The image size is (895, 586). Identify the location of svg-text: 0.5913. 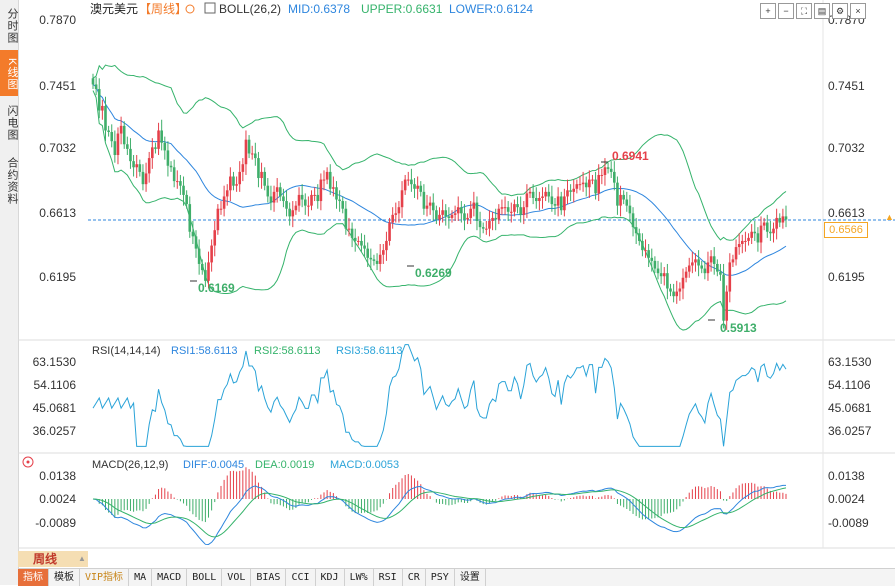
(738, 328).